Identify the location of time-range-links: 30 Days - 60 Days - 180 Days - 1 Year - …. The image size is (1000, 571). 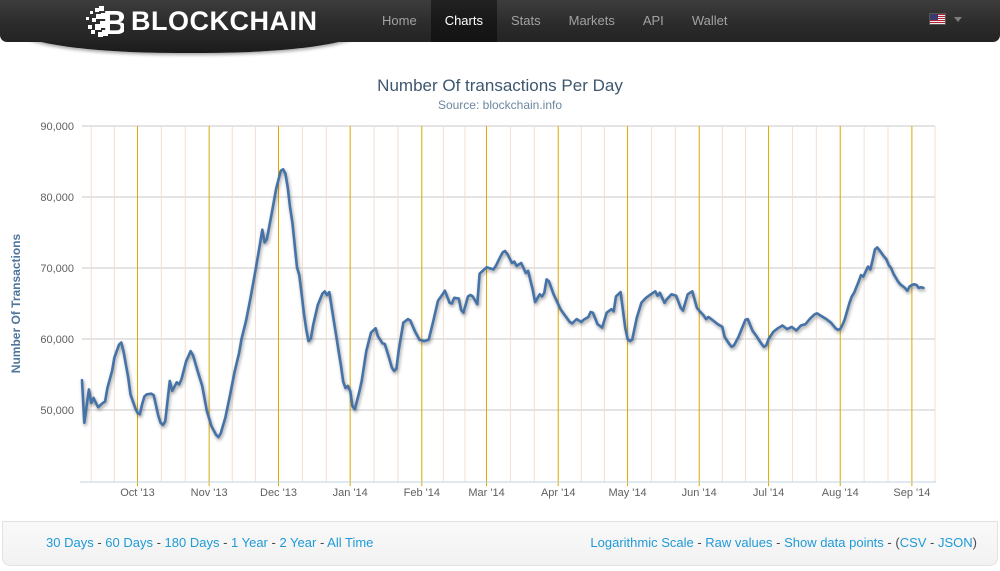
(209, 542).